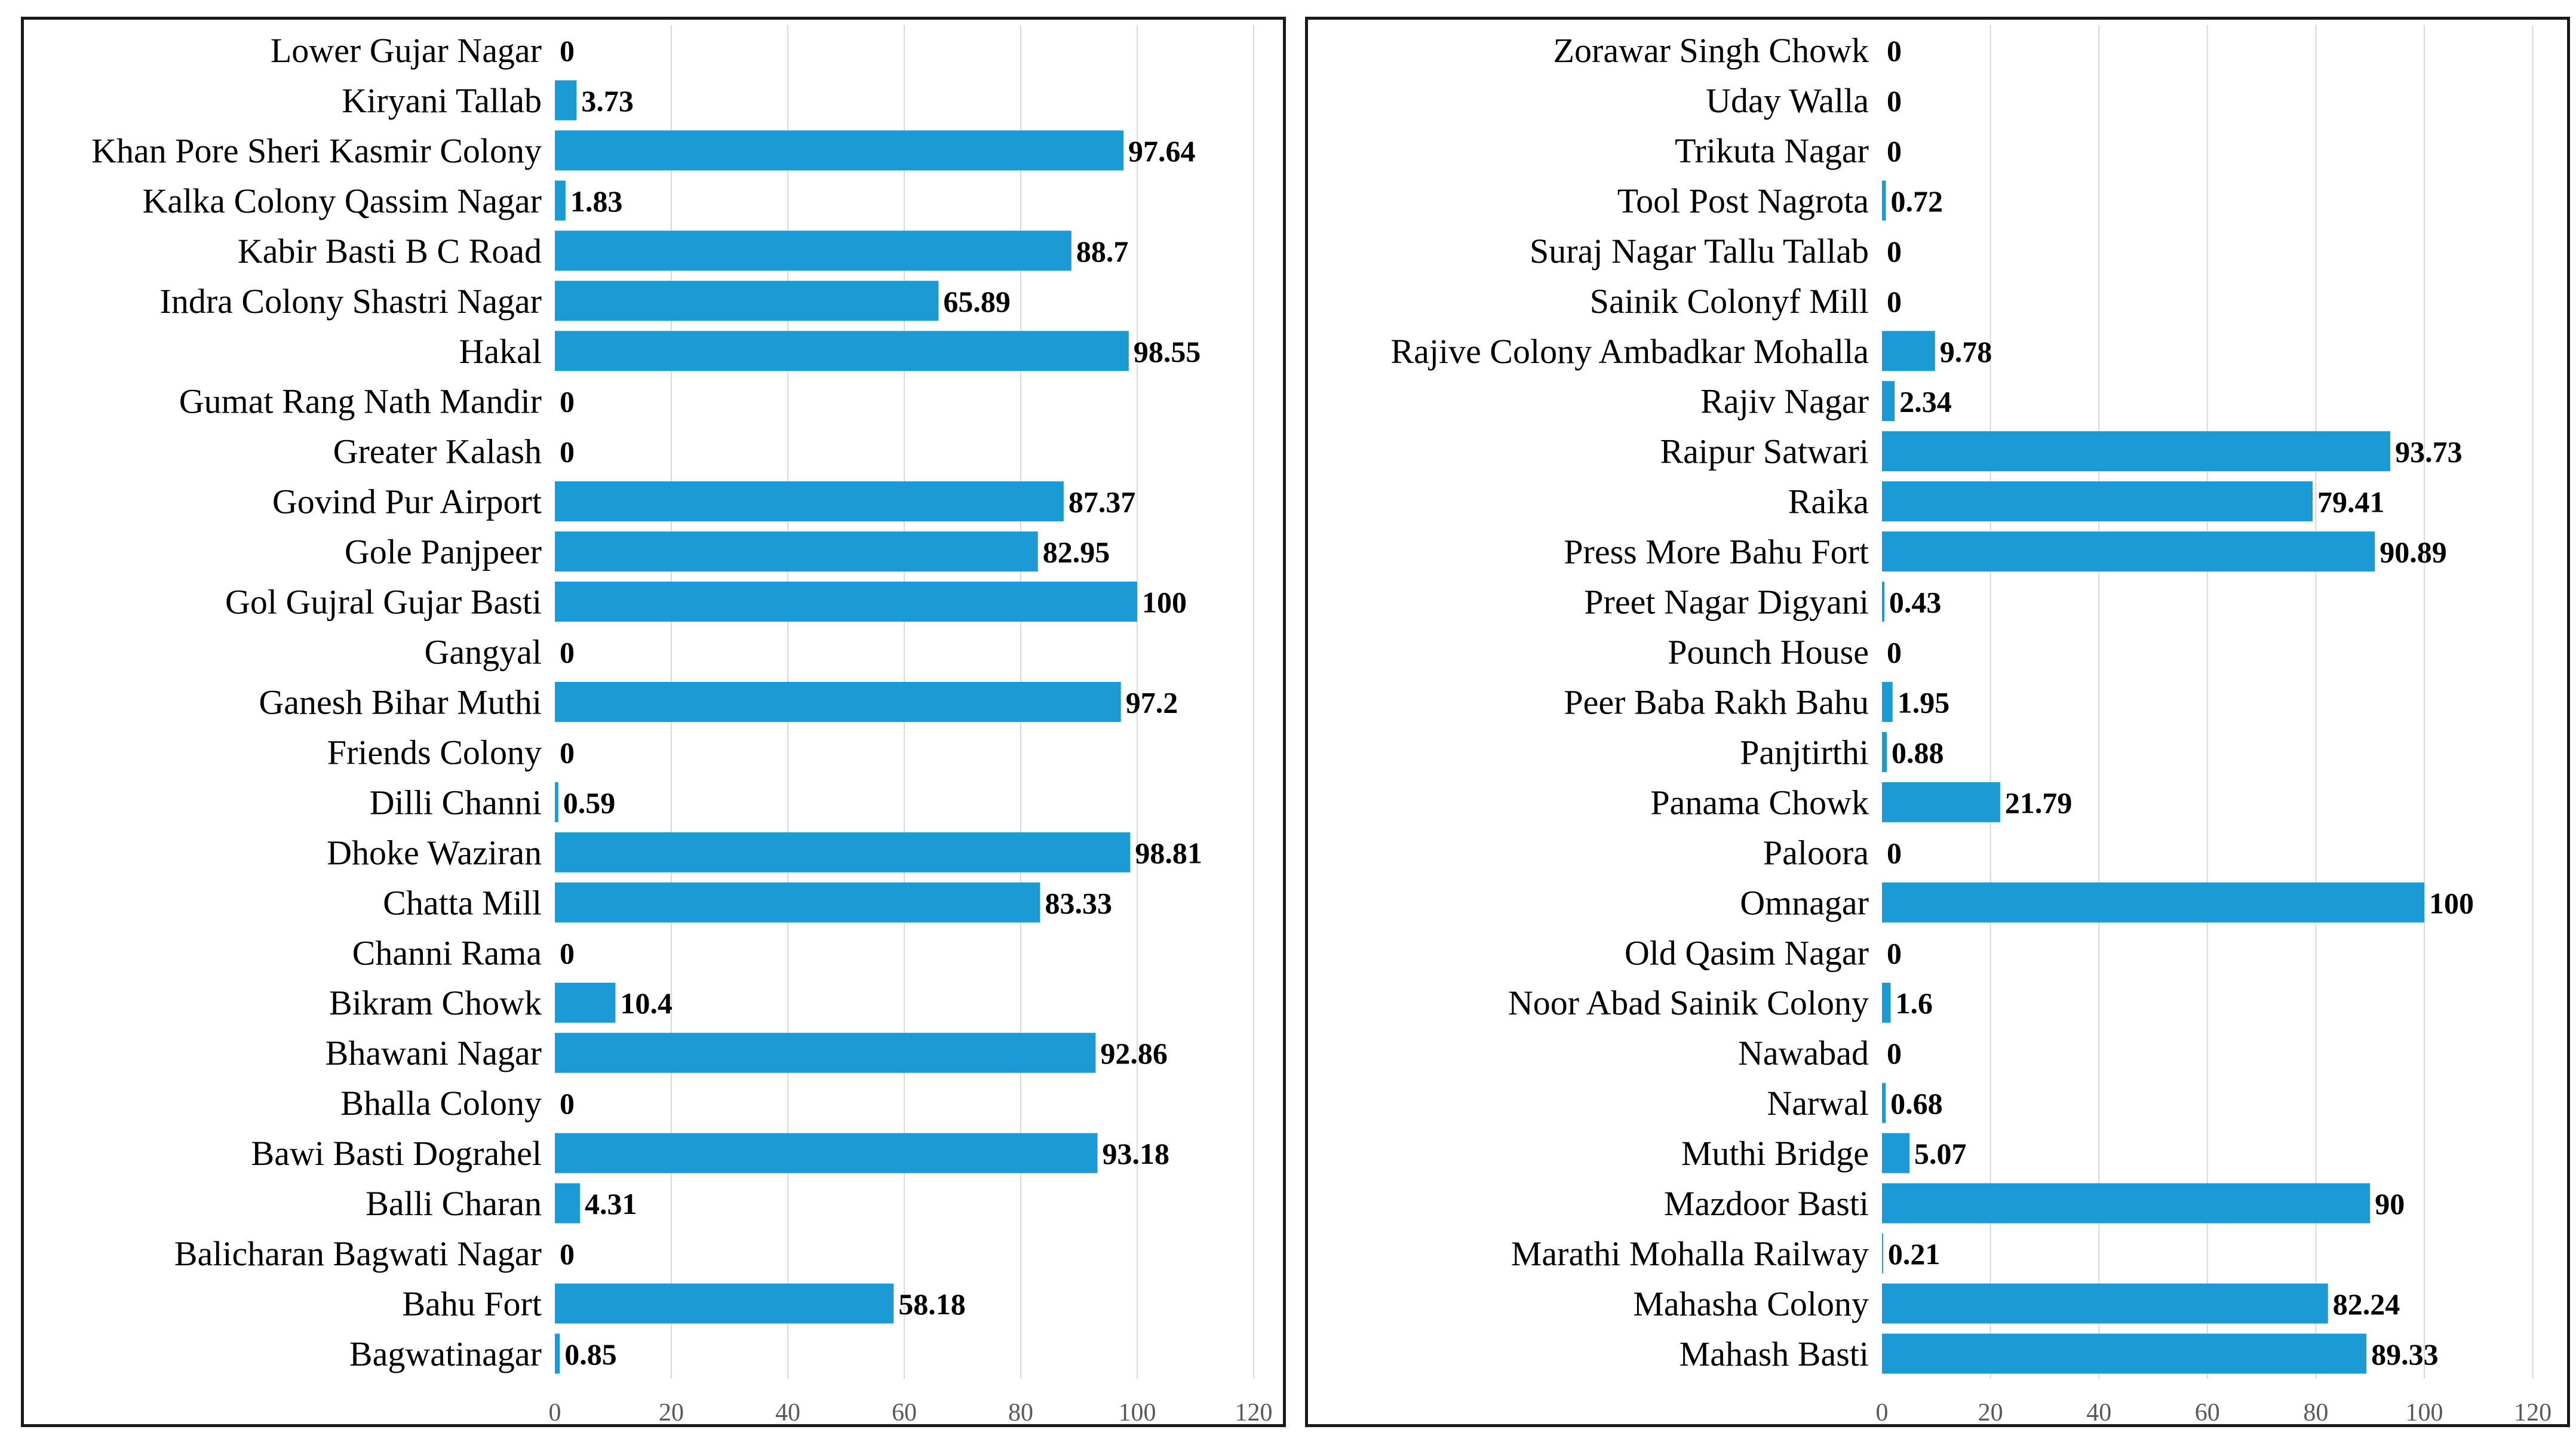  I want to click on category-label: Nawabad, so click(1803, 1053).